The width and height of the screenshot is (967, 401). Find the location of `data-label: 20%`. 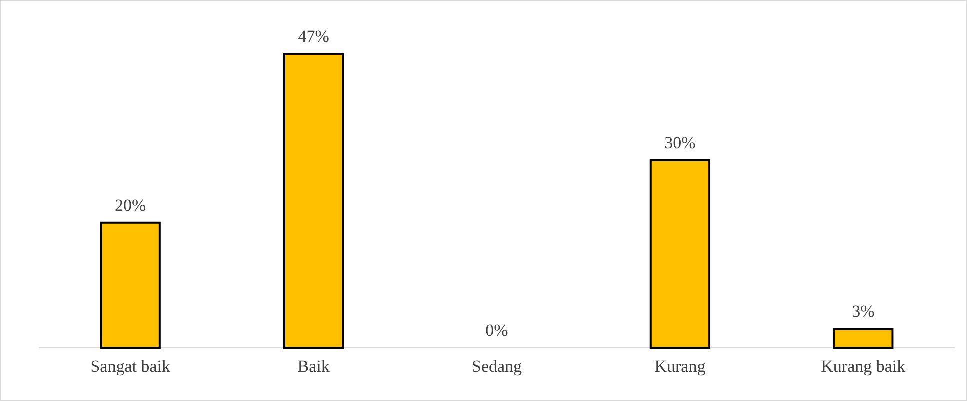

data-label: 20% is located at coordinates (130, 205).